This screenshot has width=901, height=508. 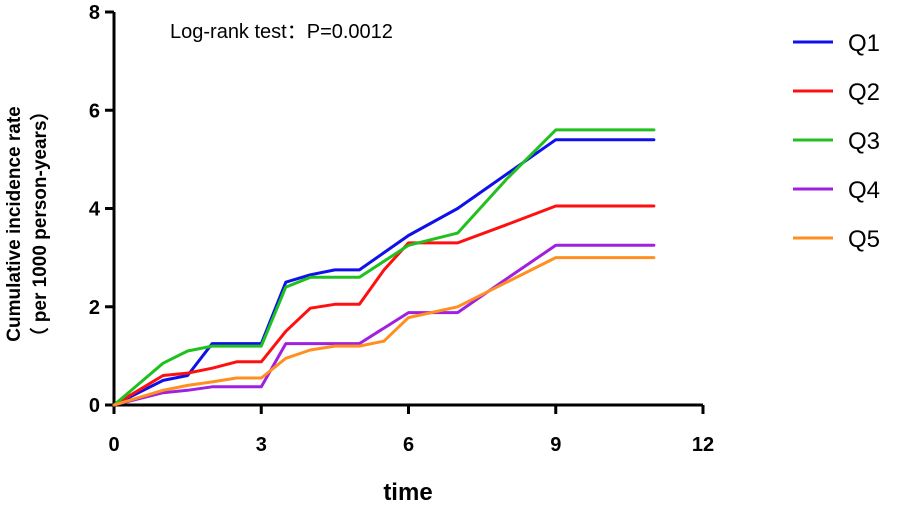 I want to click on log-rank-annotation: Log-rank test：P=0.0012, so click(x=281, y=32).